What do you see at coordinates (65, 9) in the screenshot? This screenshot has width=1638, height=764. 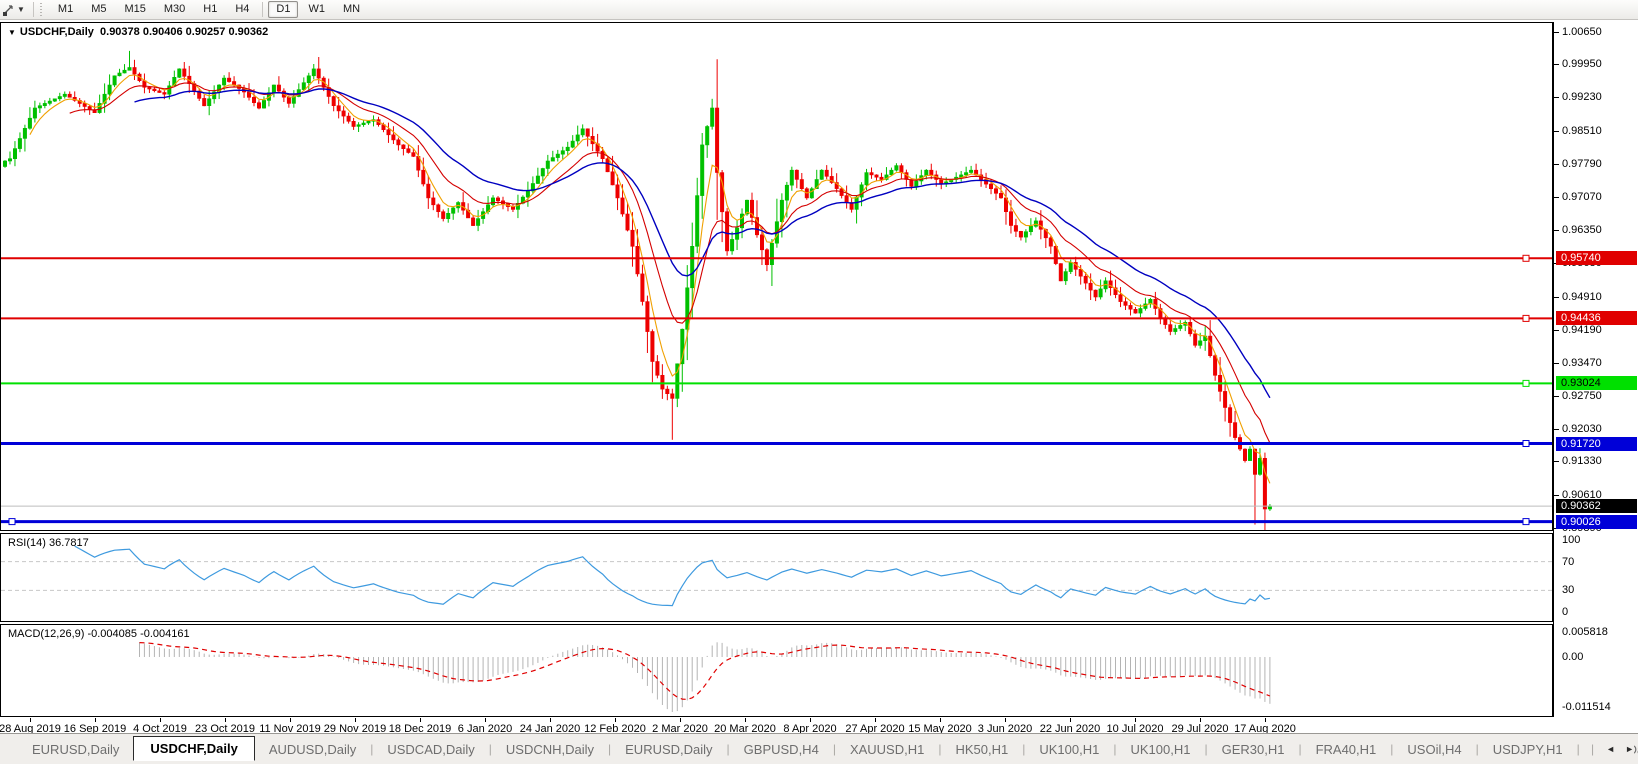 I see `timeframe-button-m1: M1` at bounding box center [65, 9].